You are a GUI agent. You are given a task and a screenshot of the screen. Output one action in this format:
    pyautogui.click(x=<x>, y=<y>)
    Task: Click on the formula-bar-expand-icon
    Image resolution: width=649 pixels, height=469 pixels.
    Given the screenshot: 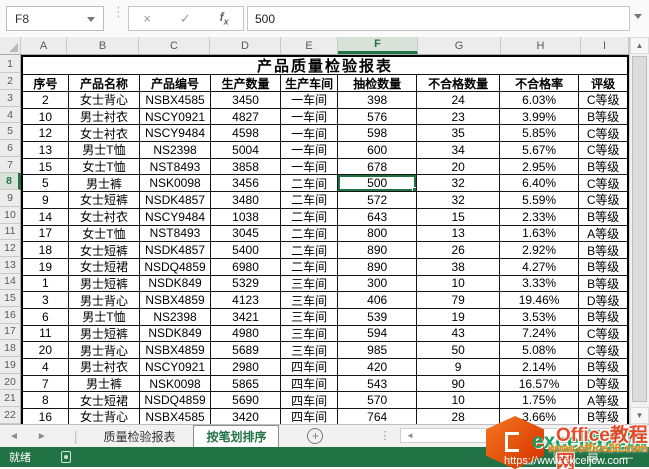 What is the action you would take?
    pyautogui.click(x=638, y=16)
    